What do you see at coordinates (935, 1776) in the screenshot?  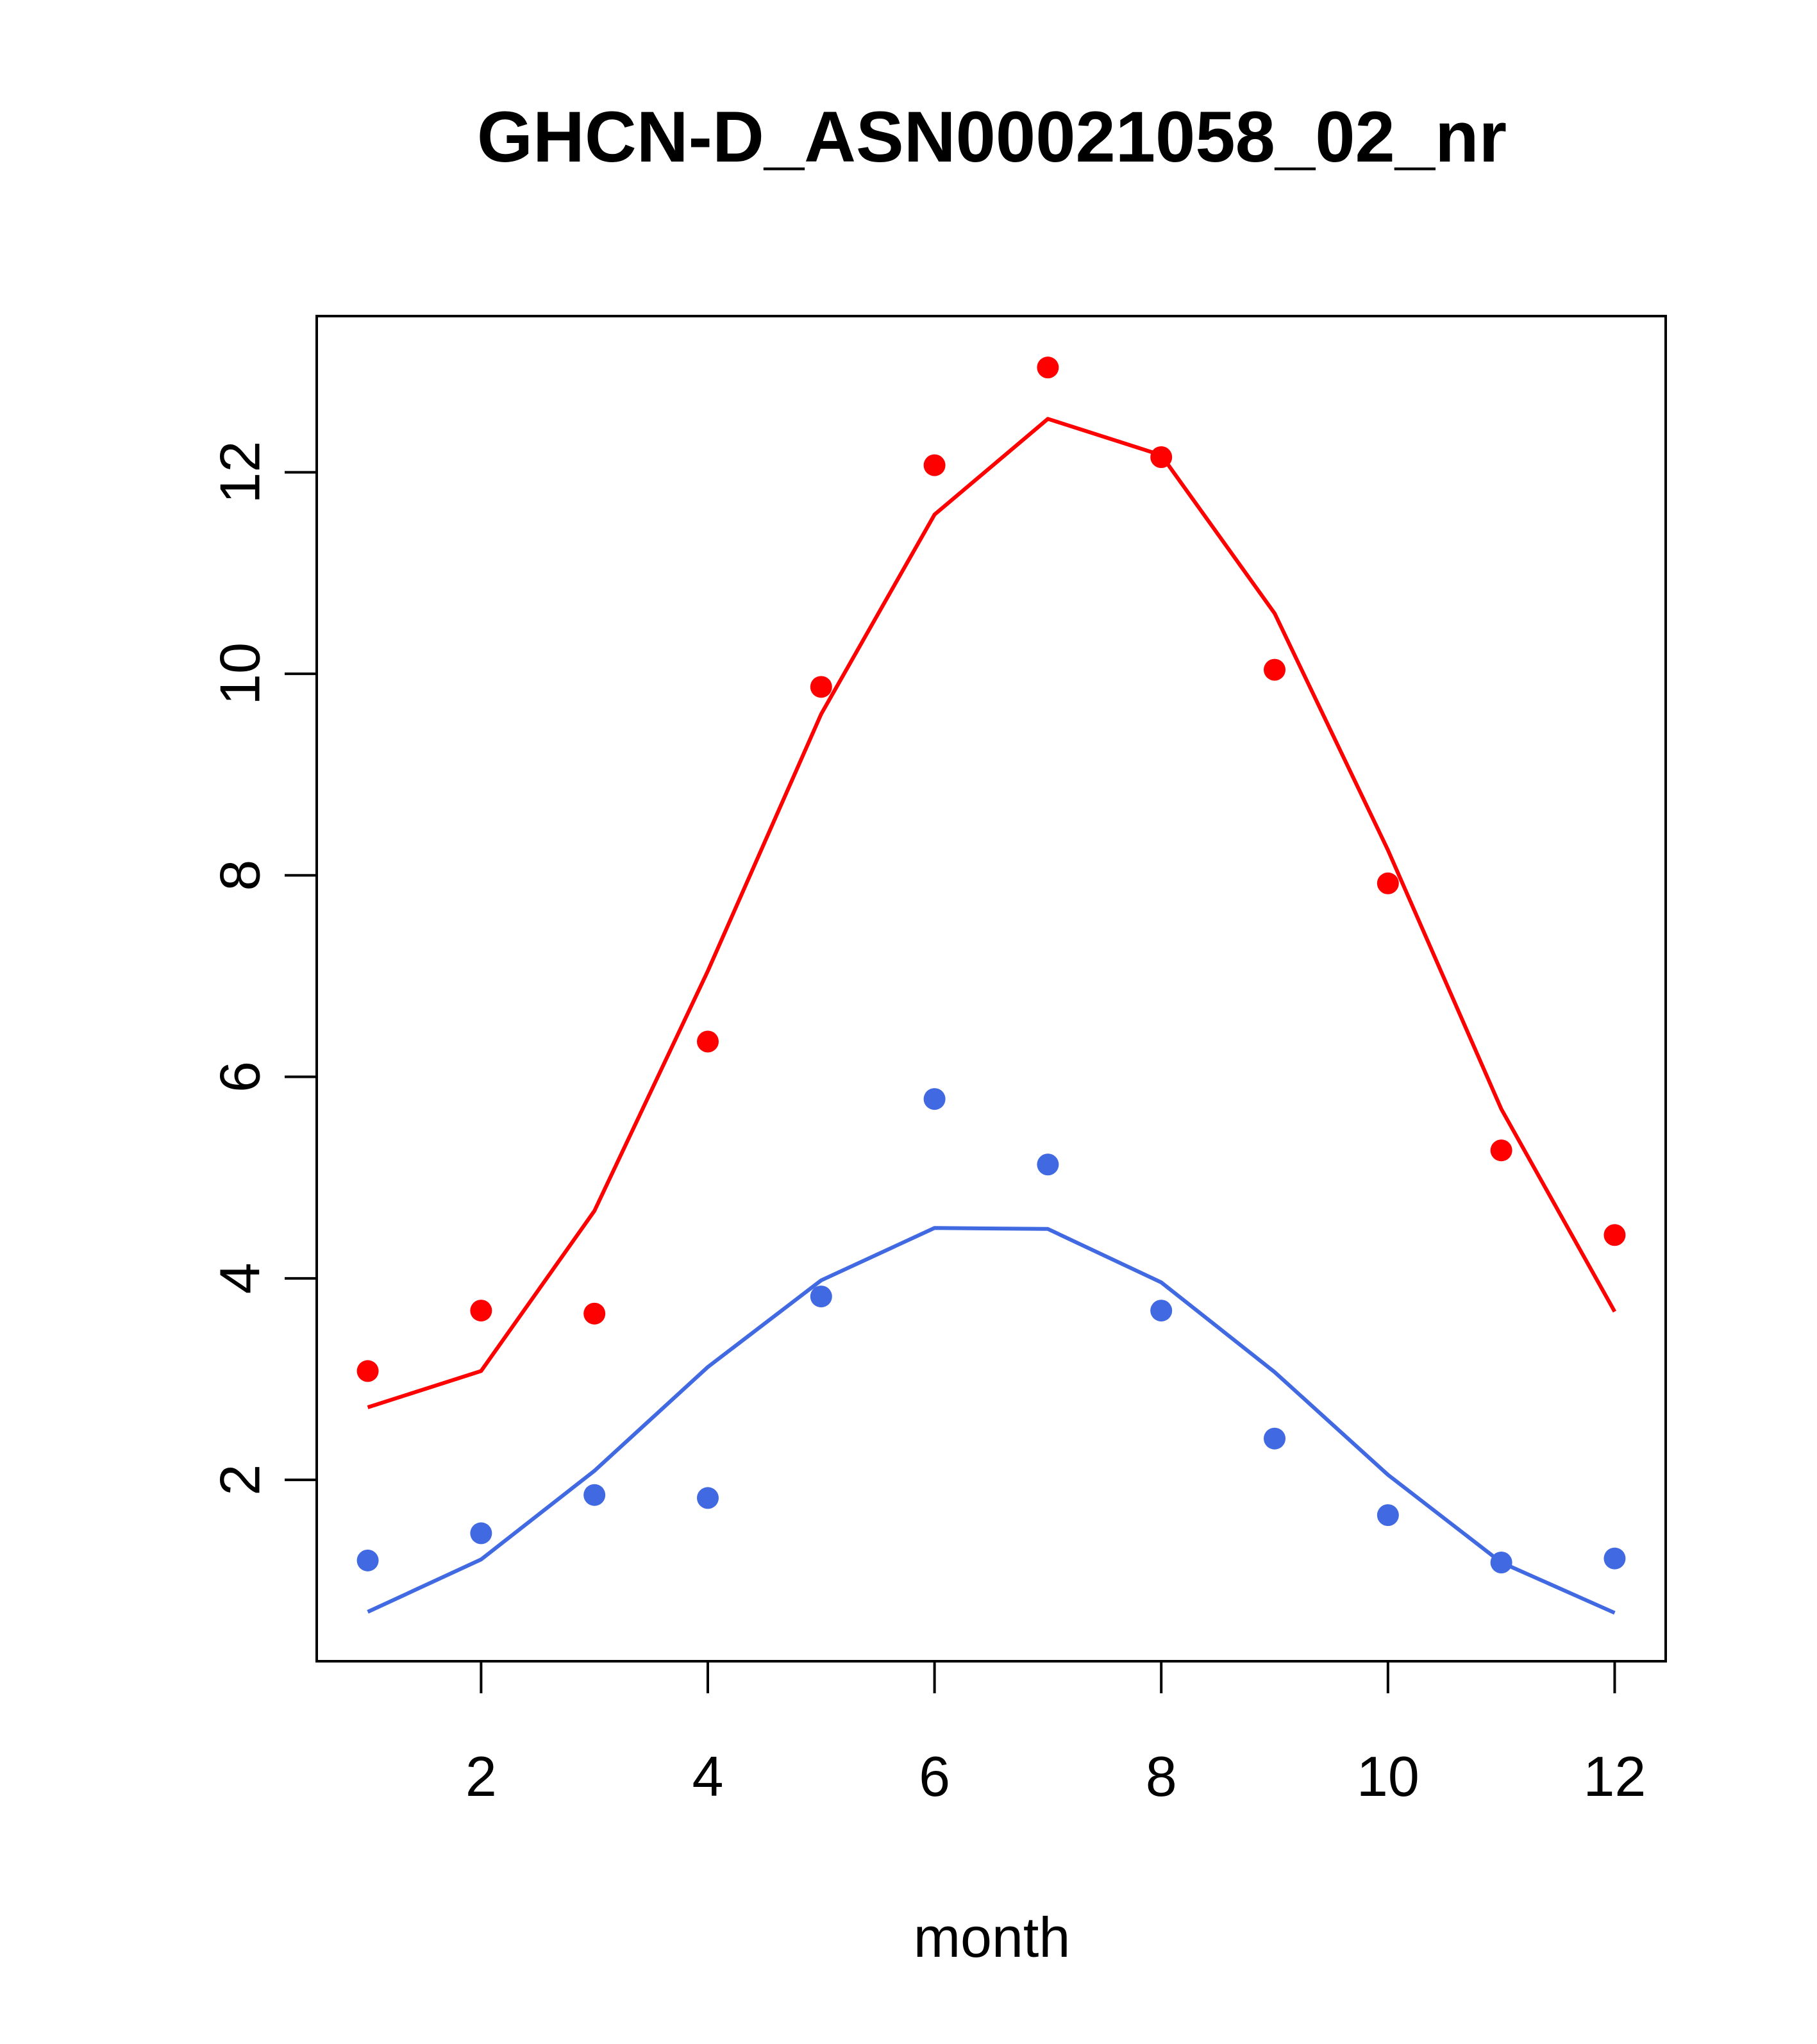 I see `x-tick-label: 6` at bounding box center [935, 1776].